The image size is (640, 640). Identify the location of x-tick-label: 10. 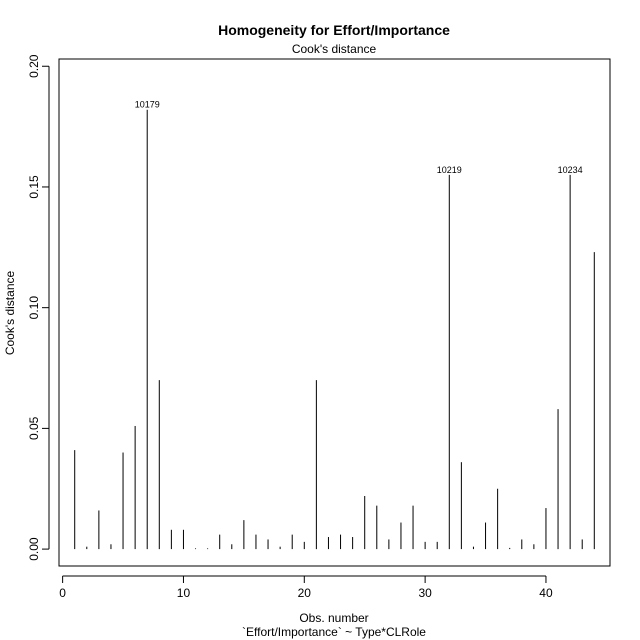
(184, 593).